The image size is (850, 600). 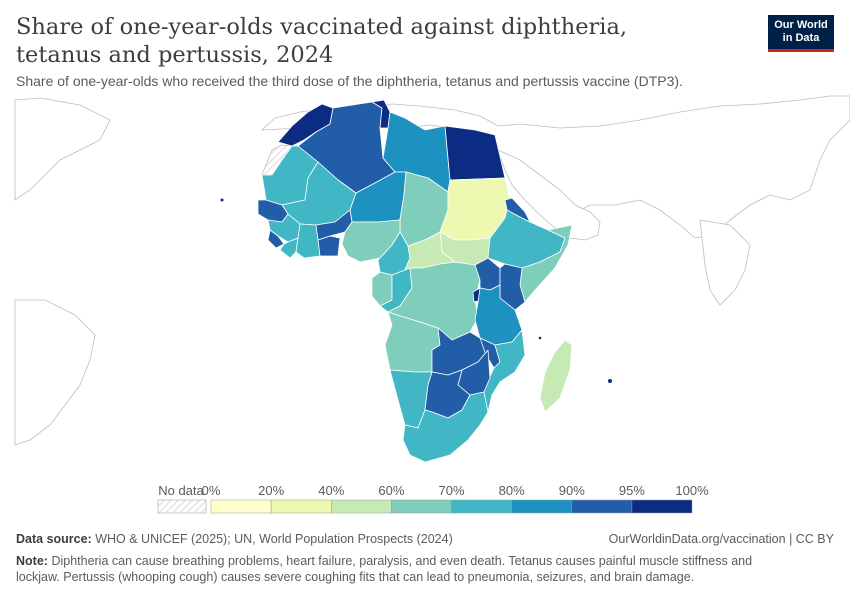 What do you see at coordinates (211, 490) in the screenshot?
I see `legend-tick-label: 0%` at bounding box center [211, 490].